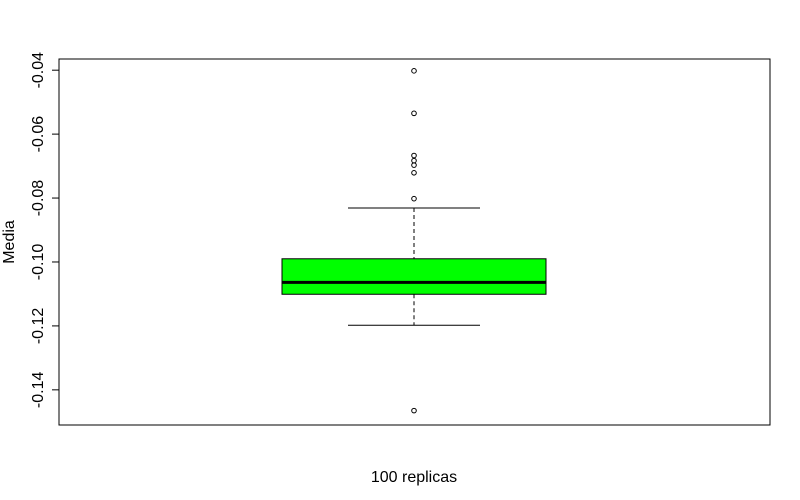 The image size is (800, 500). I want to click on y-tick-label: -0.10, so click(38, 262).